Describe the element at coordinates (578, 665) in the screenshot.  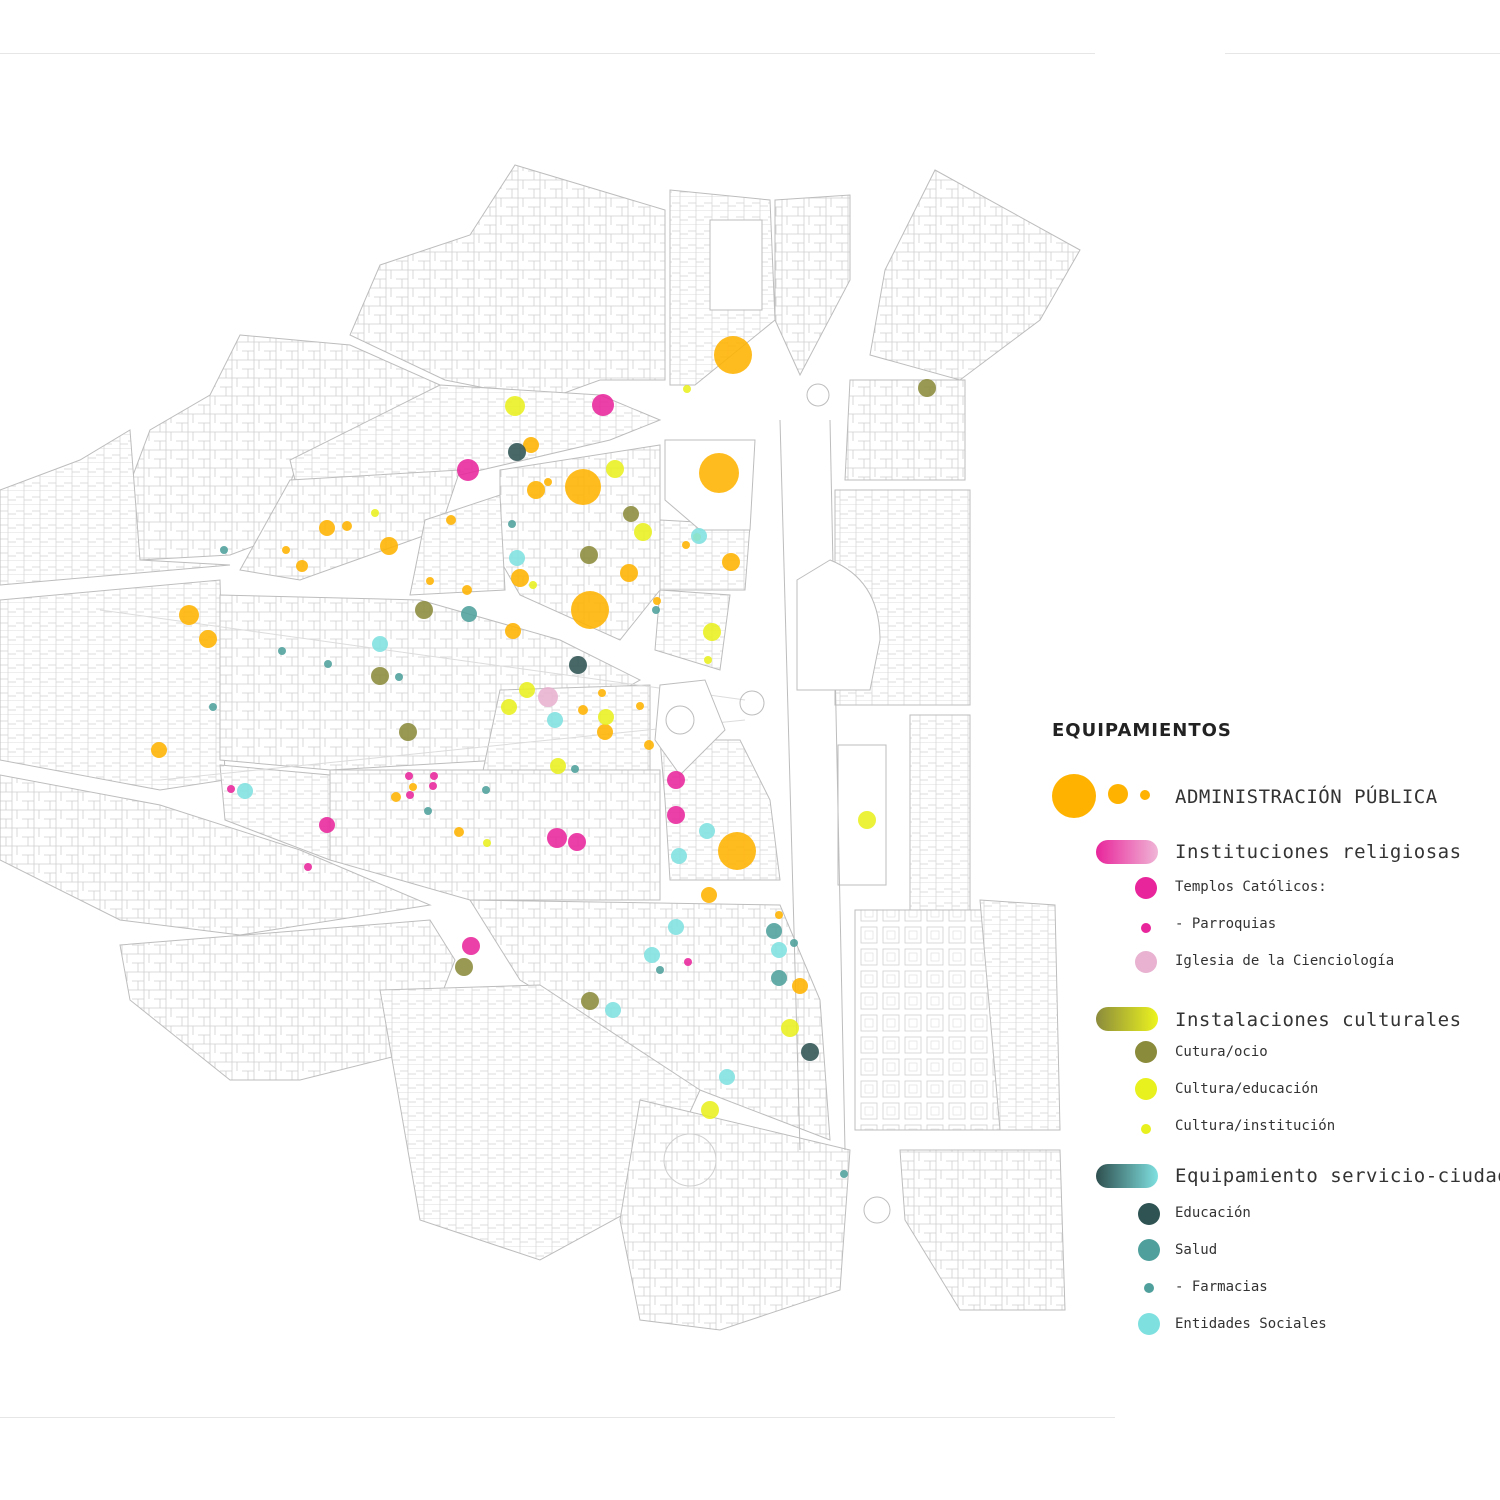
I see `marker-educacion` at that location.